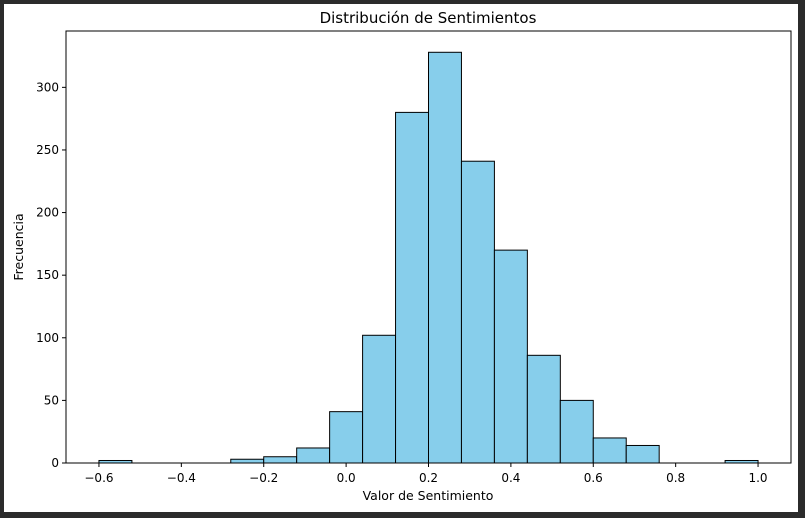 The image size is (805, 518). Describe the element at coordinates (47, 87) in the screenshot. I see `y-tick-label: 300` at that location.